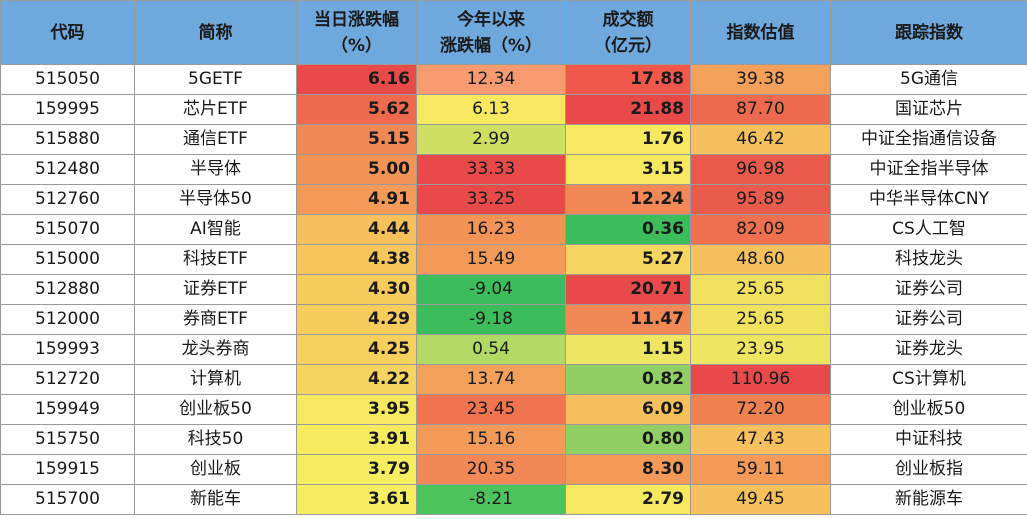  Describe the element at coordinates (491, 169) in the screenshot. I see `ytd-change-cell: 33.33` at that location.